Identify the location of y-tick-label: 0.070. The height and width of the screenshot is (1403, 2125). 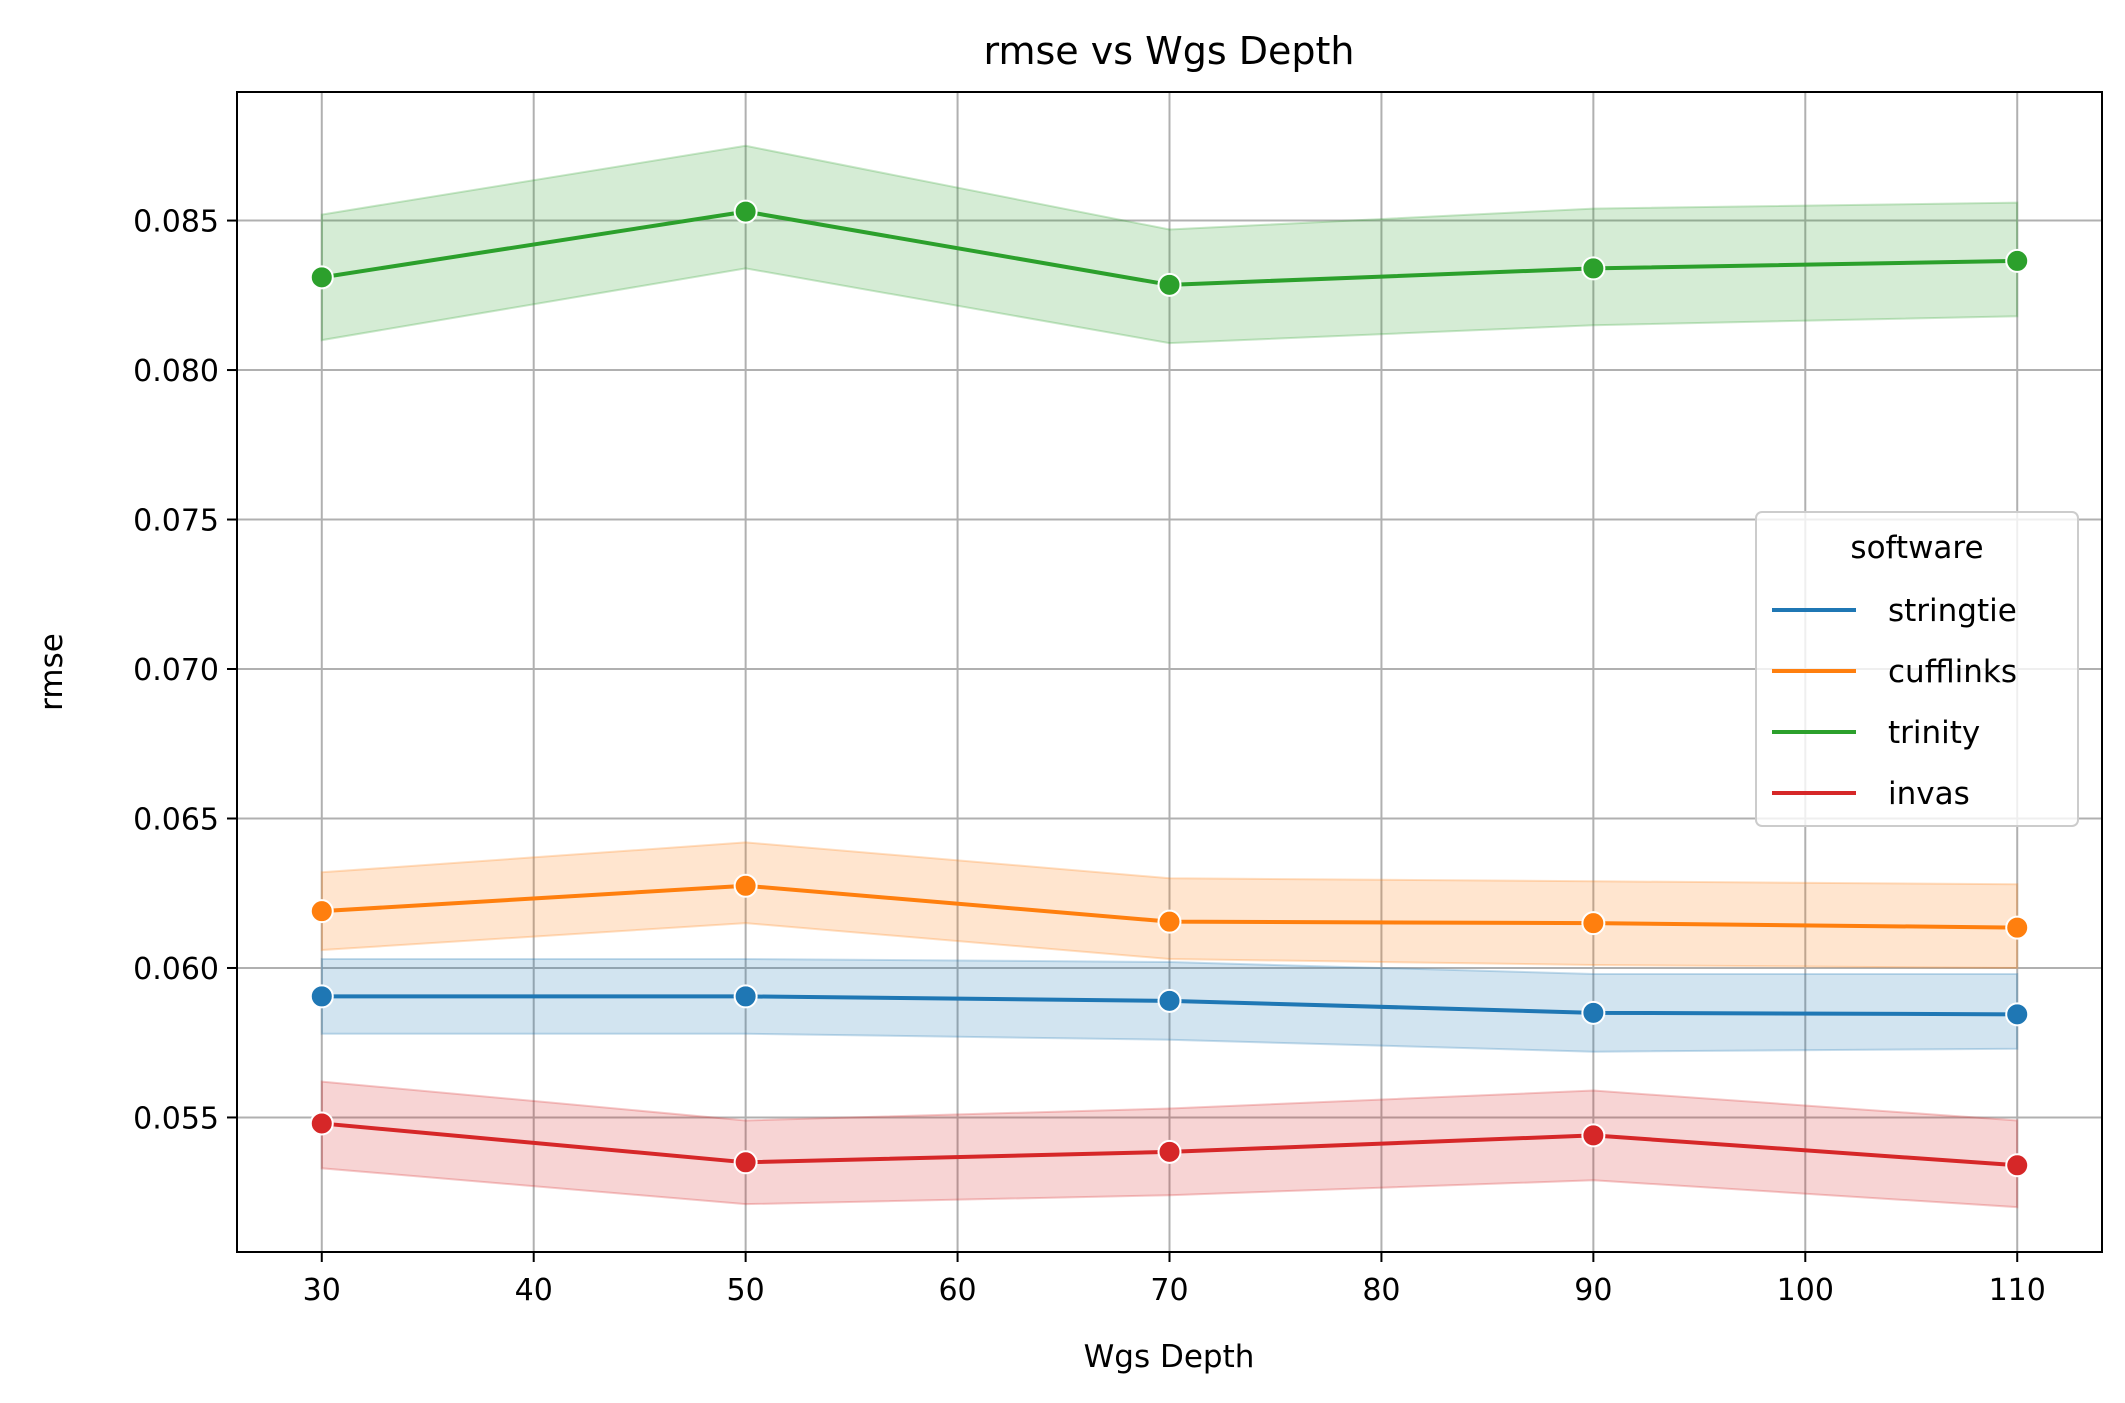
(176, 670).